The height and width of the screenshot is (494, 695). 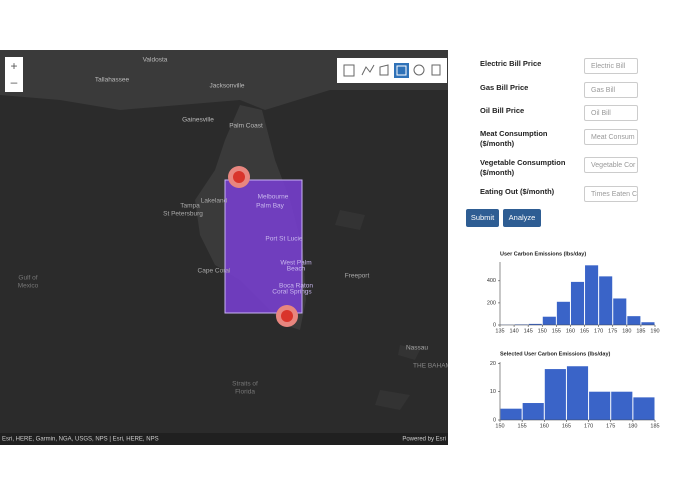 I want to click on tool-polyline, so click(x=368, y=70).